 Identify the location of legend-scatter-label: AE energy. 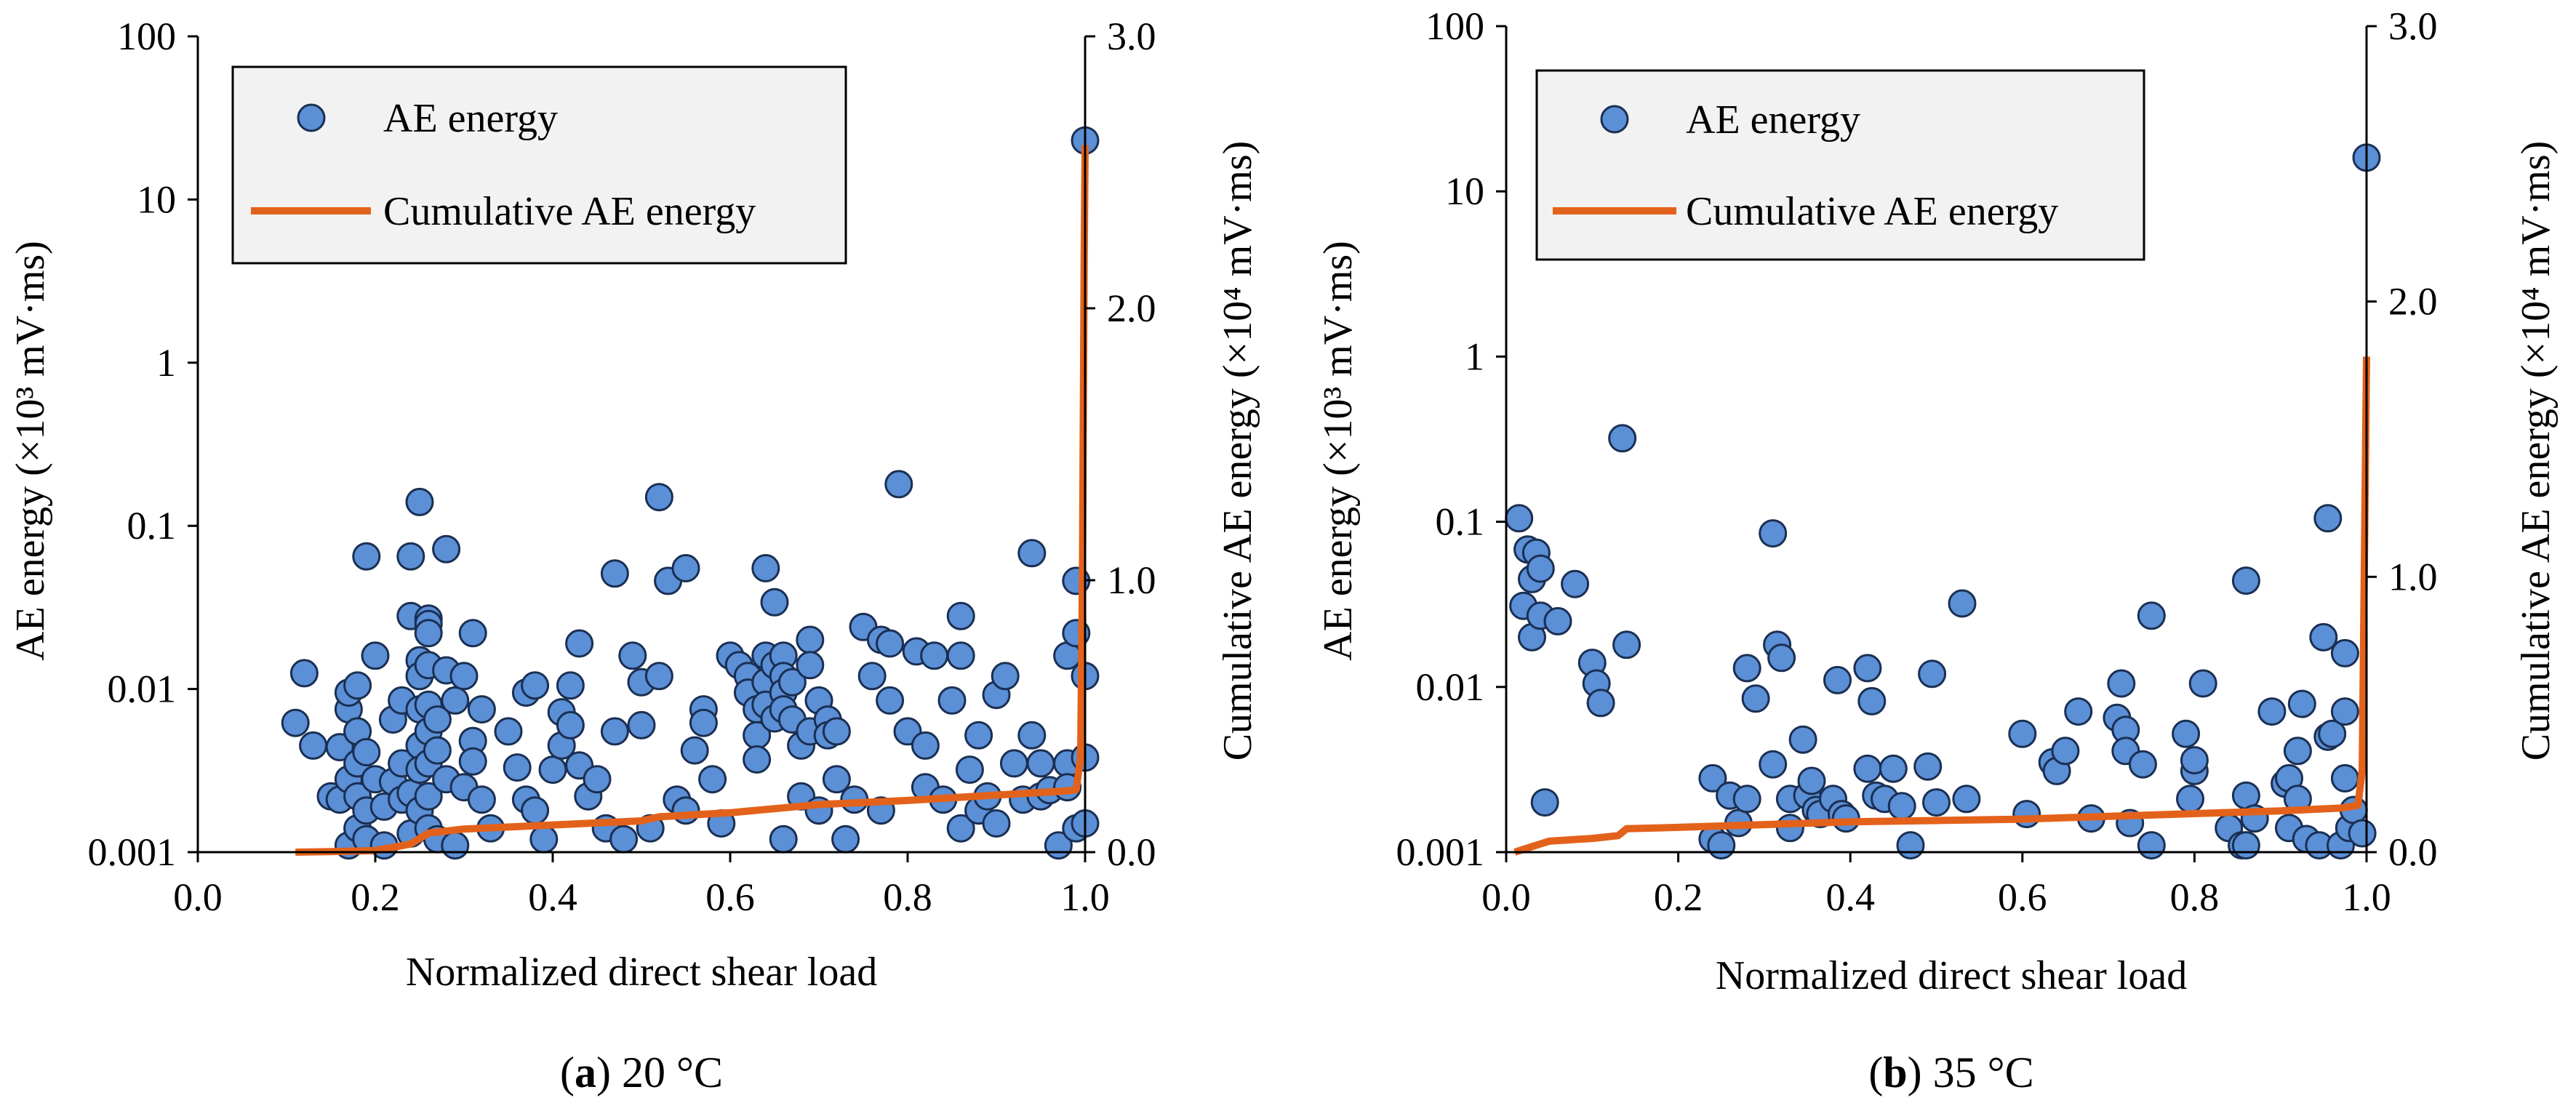
(1773, 120).